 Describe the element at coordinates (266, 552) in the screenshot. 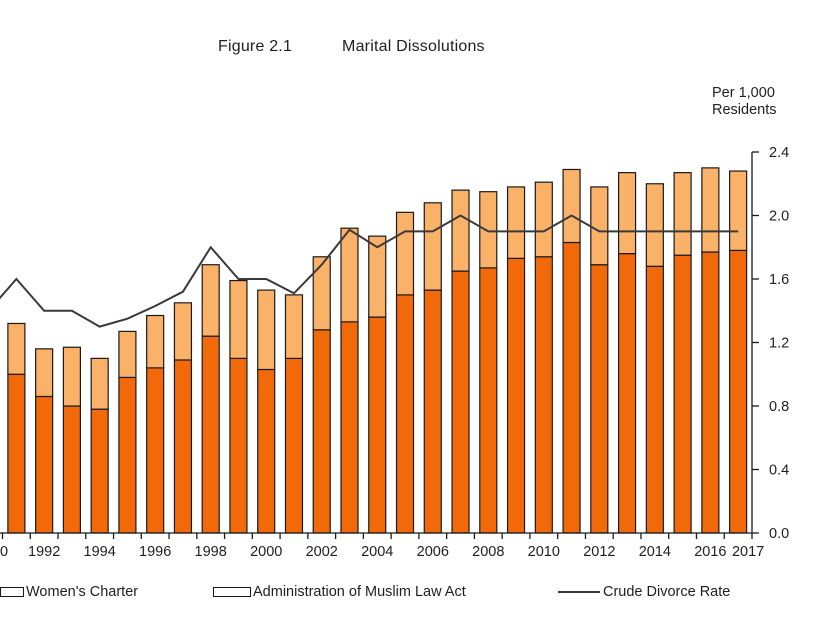

I see `x-tick-label: 2000` at that location.